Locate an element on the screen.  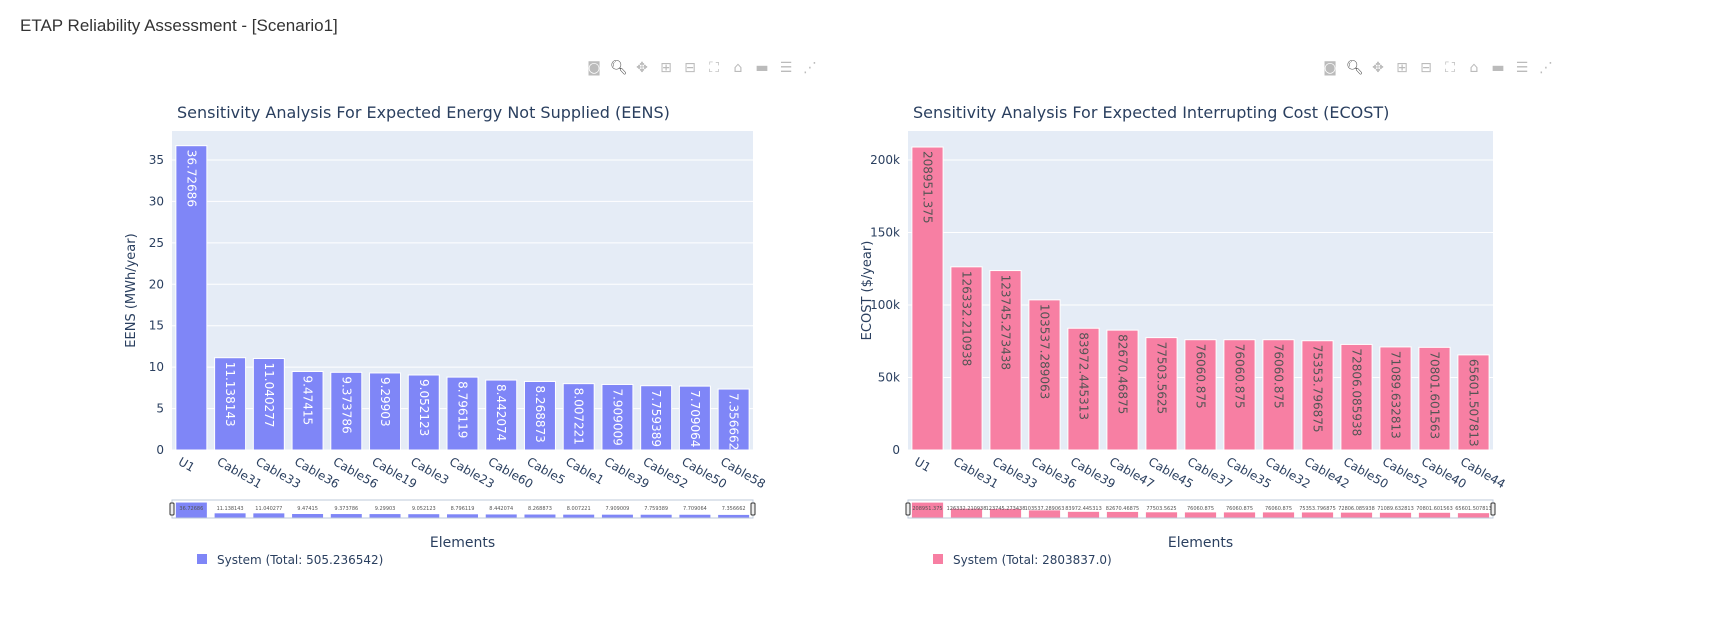
legend-item: System (Total: 2803837.0) is located at coordinates (1032, 560).